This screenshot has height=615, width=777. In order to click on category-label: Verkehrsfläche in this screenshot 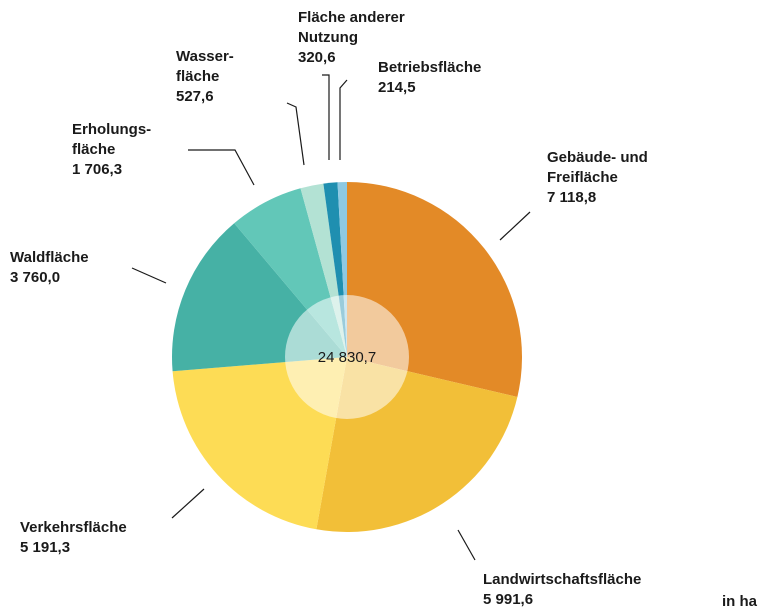, I will do `click(73, 527)`.